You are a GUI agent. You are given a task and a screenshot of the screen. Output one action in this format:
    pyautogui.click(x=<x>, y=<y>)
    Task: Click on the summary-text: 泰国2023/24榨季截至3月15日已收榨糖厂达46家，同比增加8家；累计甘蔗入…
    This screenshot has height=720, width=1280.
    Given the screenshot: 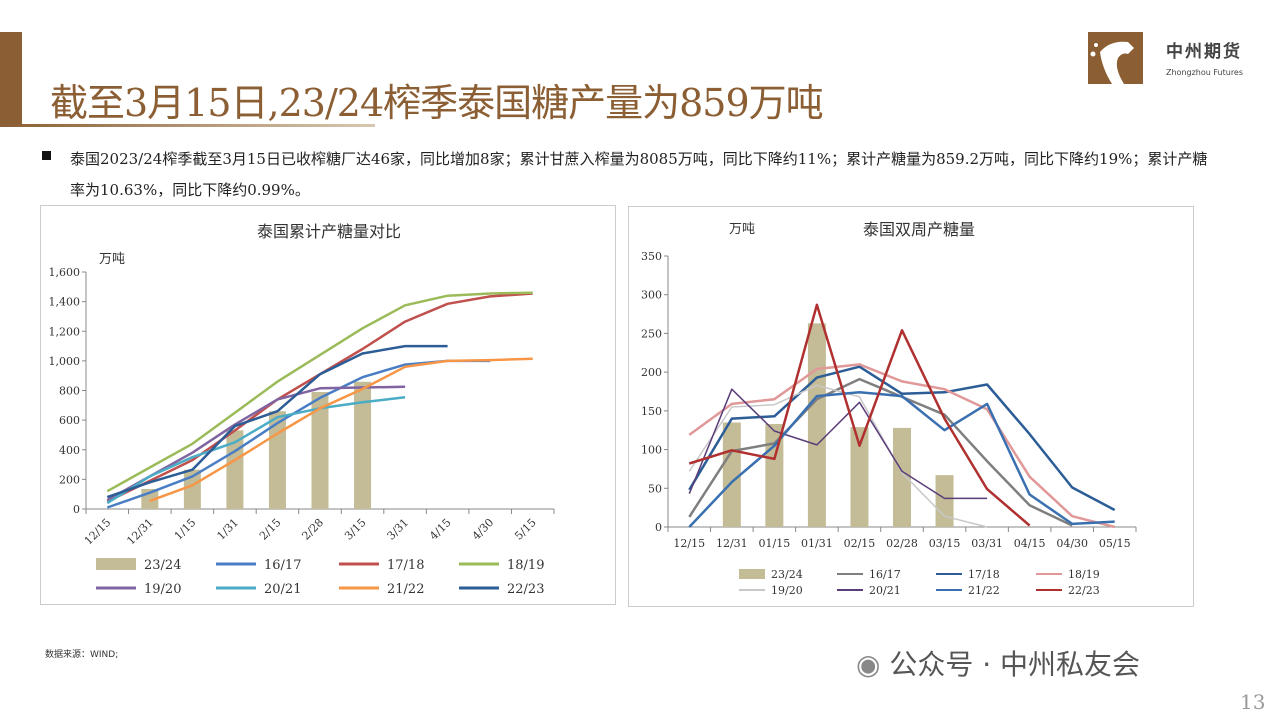 What is the action you would take?
    pyautogui.click(x=639, y=174)
    